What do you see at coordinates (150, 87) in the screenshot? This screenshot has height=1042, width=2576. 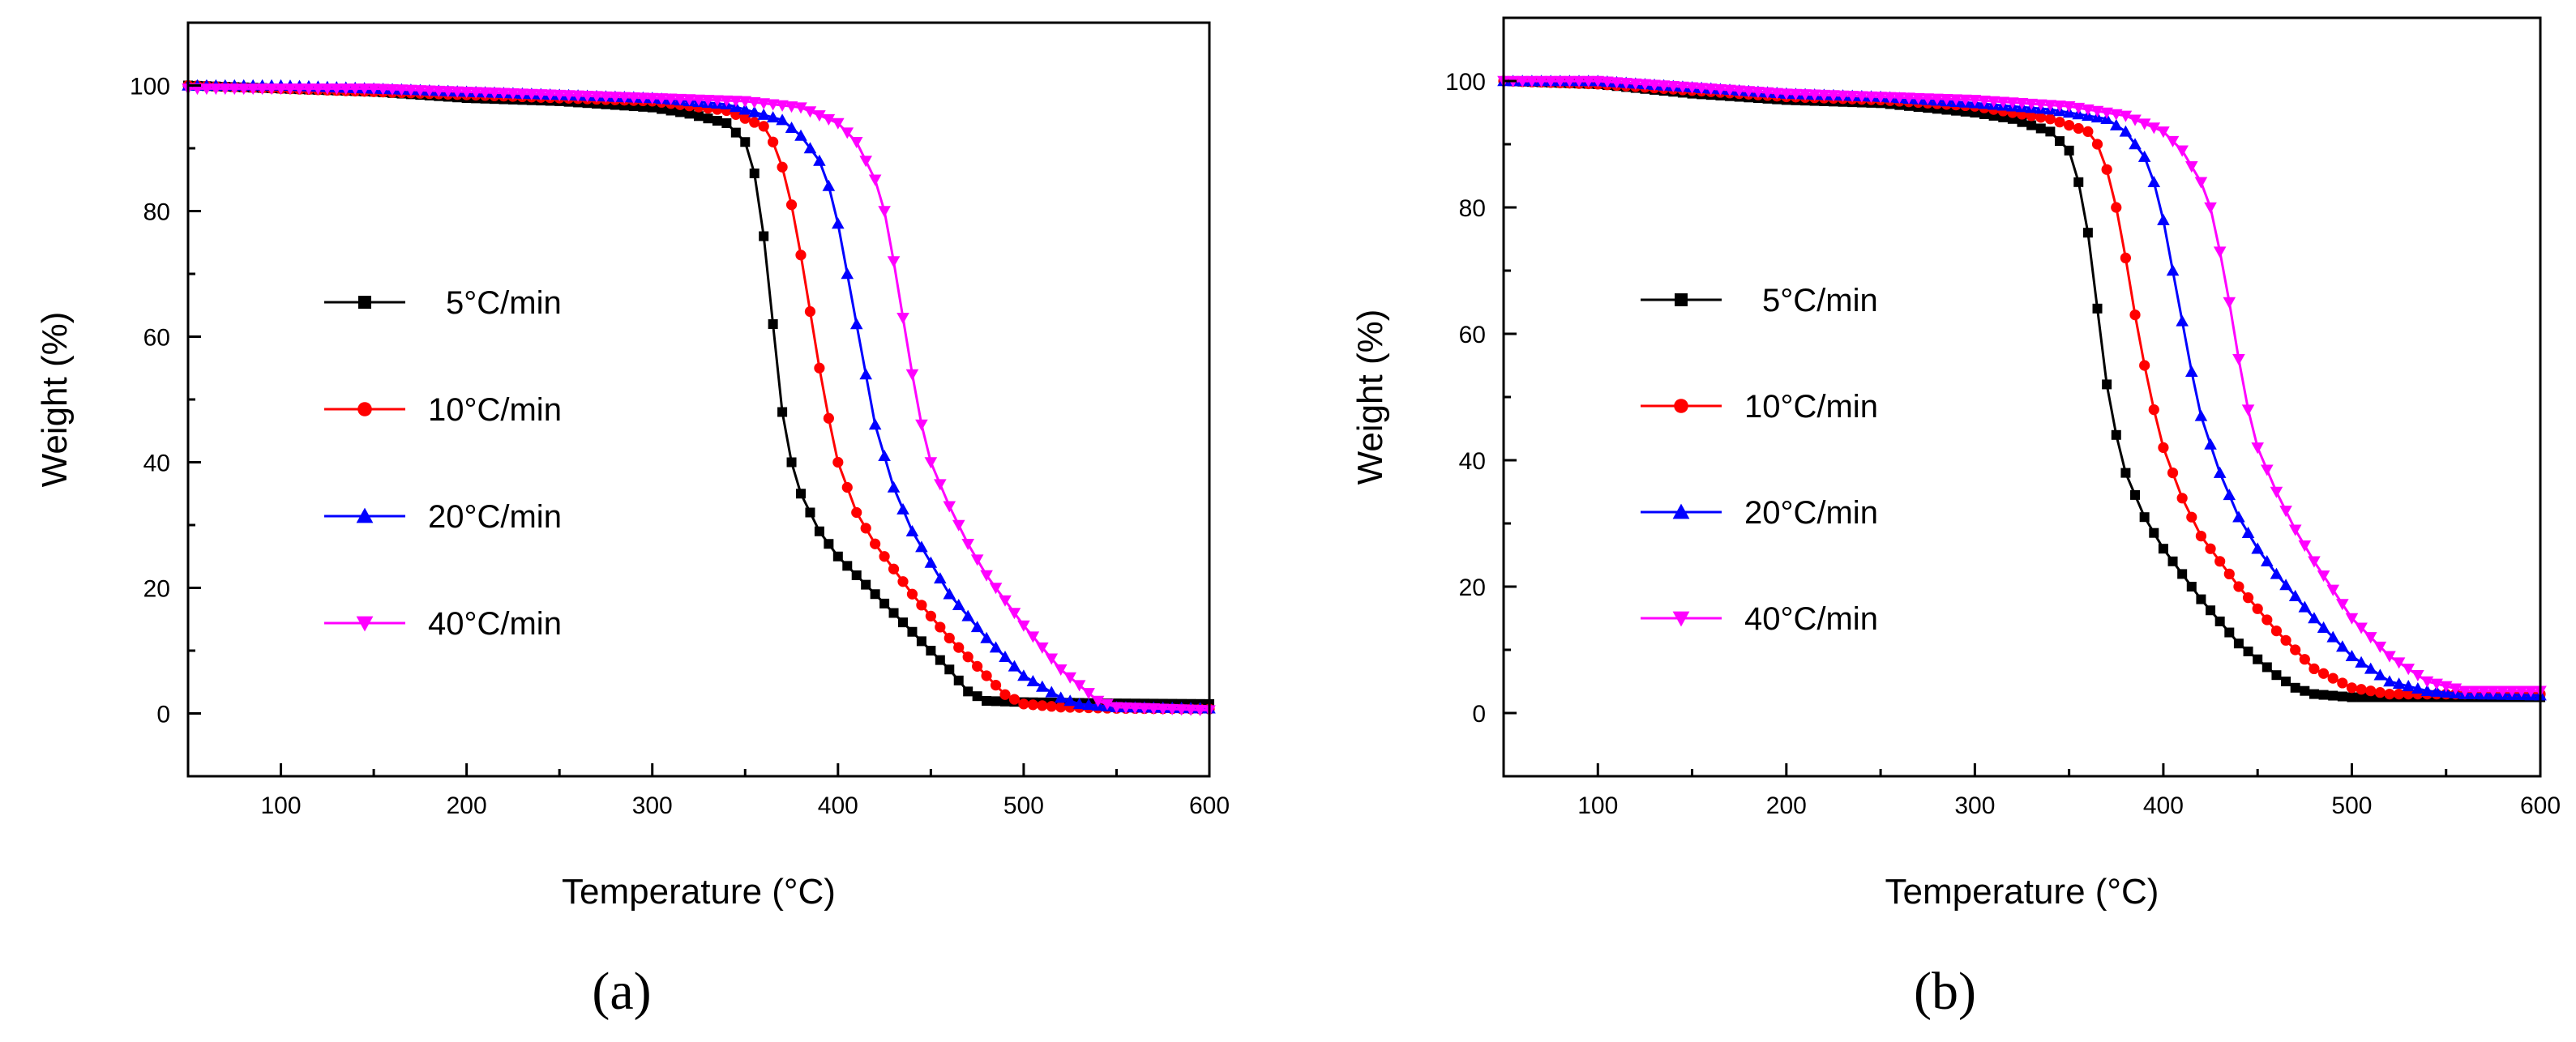 I see `y-tick-label: 100` at bounding box center [150, 87].